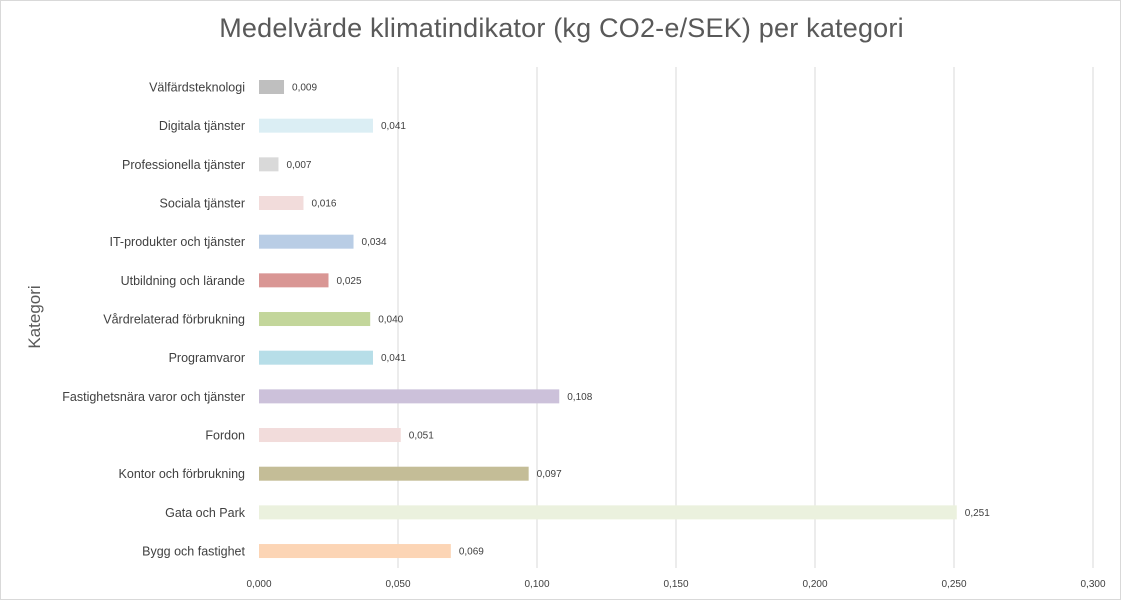 This screenshot has width=1121, height=601. I want to click on category-label: Gata och Park, so click(205, 513).